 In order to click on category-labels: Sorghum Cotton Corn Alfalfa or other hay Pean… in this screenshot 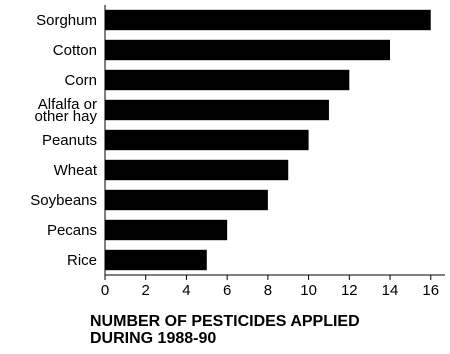, I will do `click(64, 140)`.